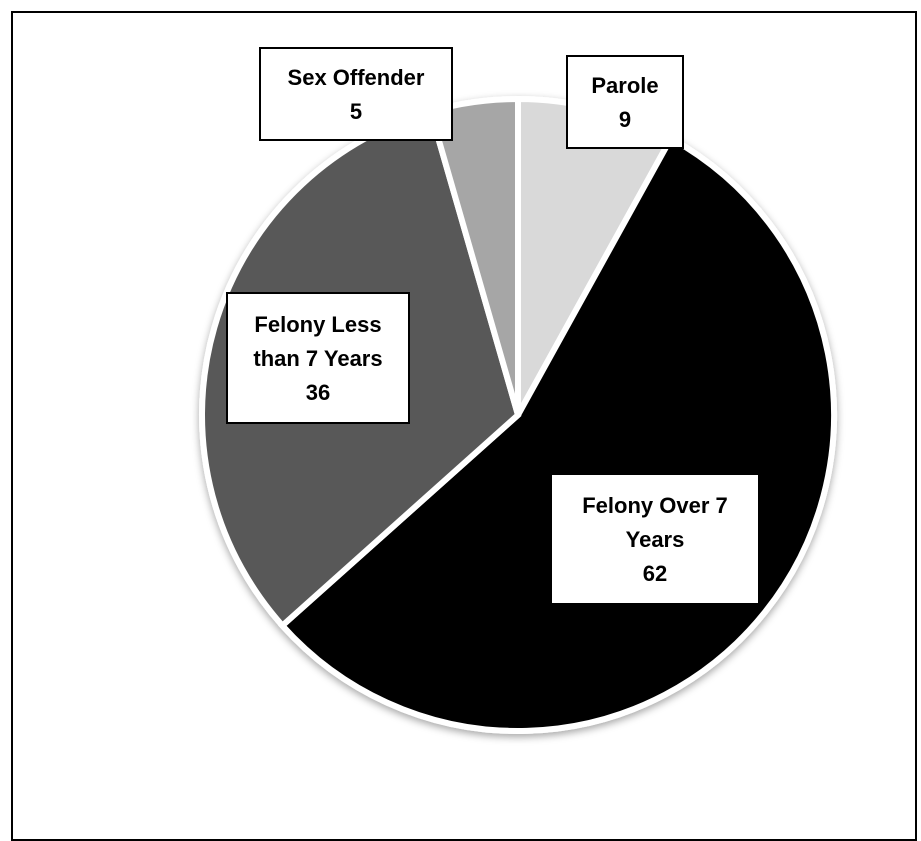 The width and height of the screenshot is (921, 841). Describe the element at coordinates (624, 85) in the screenshot. I see `data-label-text: Parole` at that location.